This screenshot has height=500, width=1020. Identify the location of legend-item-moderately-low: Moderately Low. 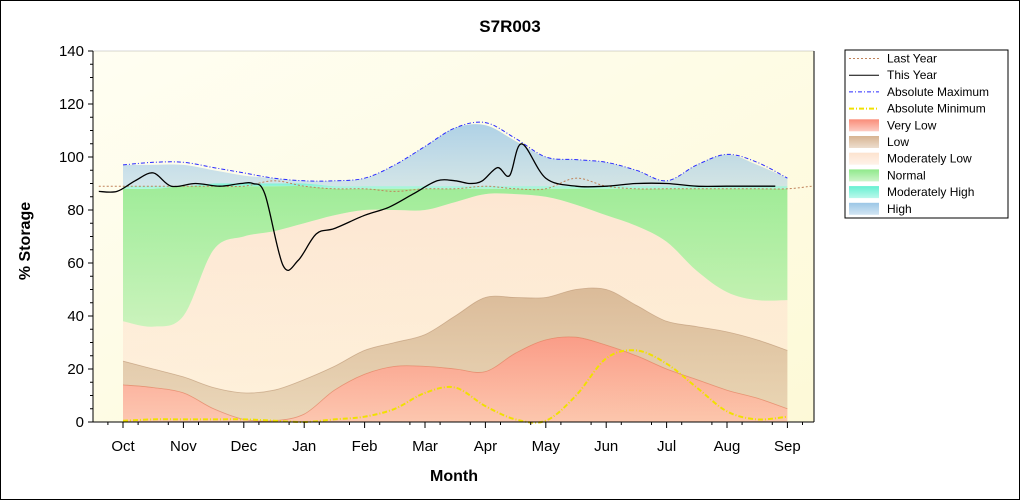
(910, 159).